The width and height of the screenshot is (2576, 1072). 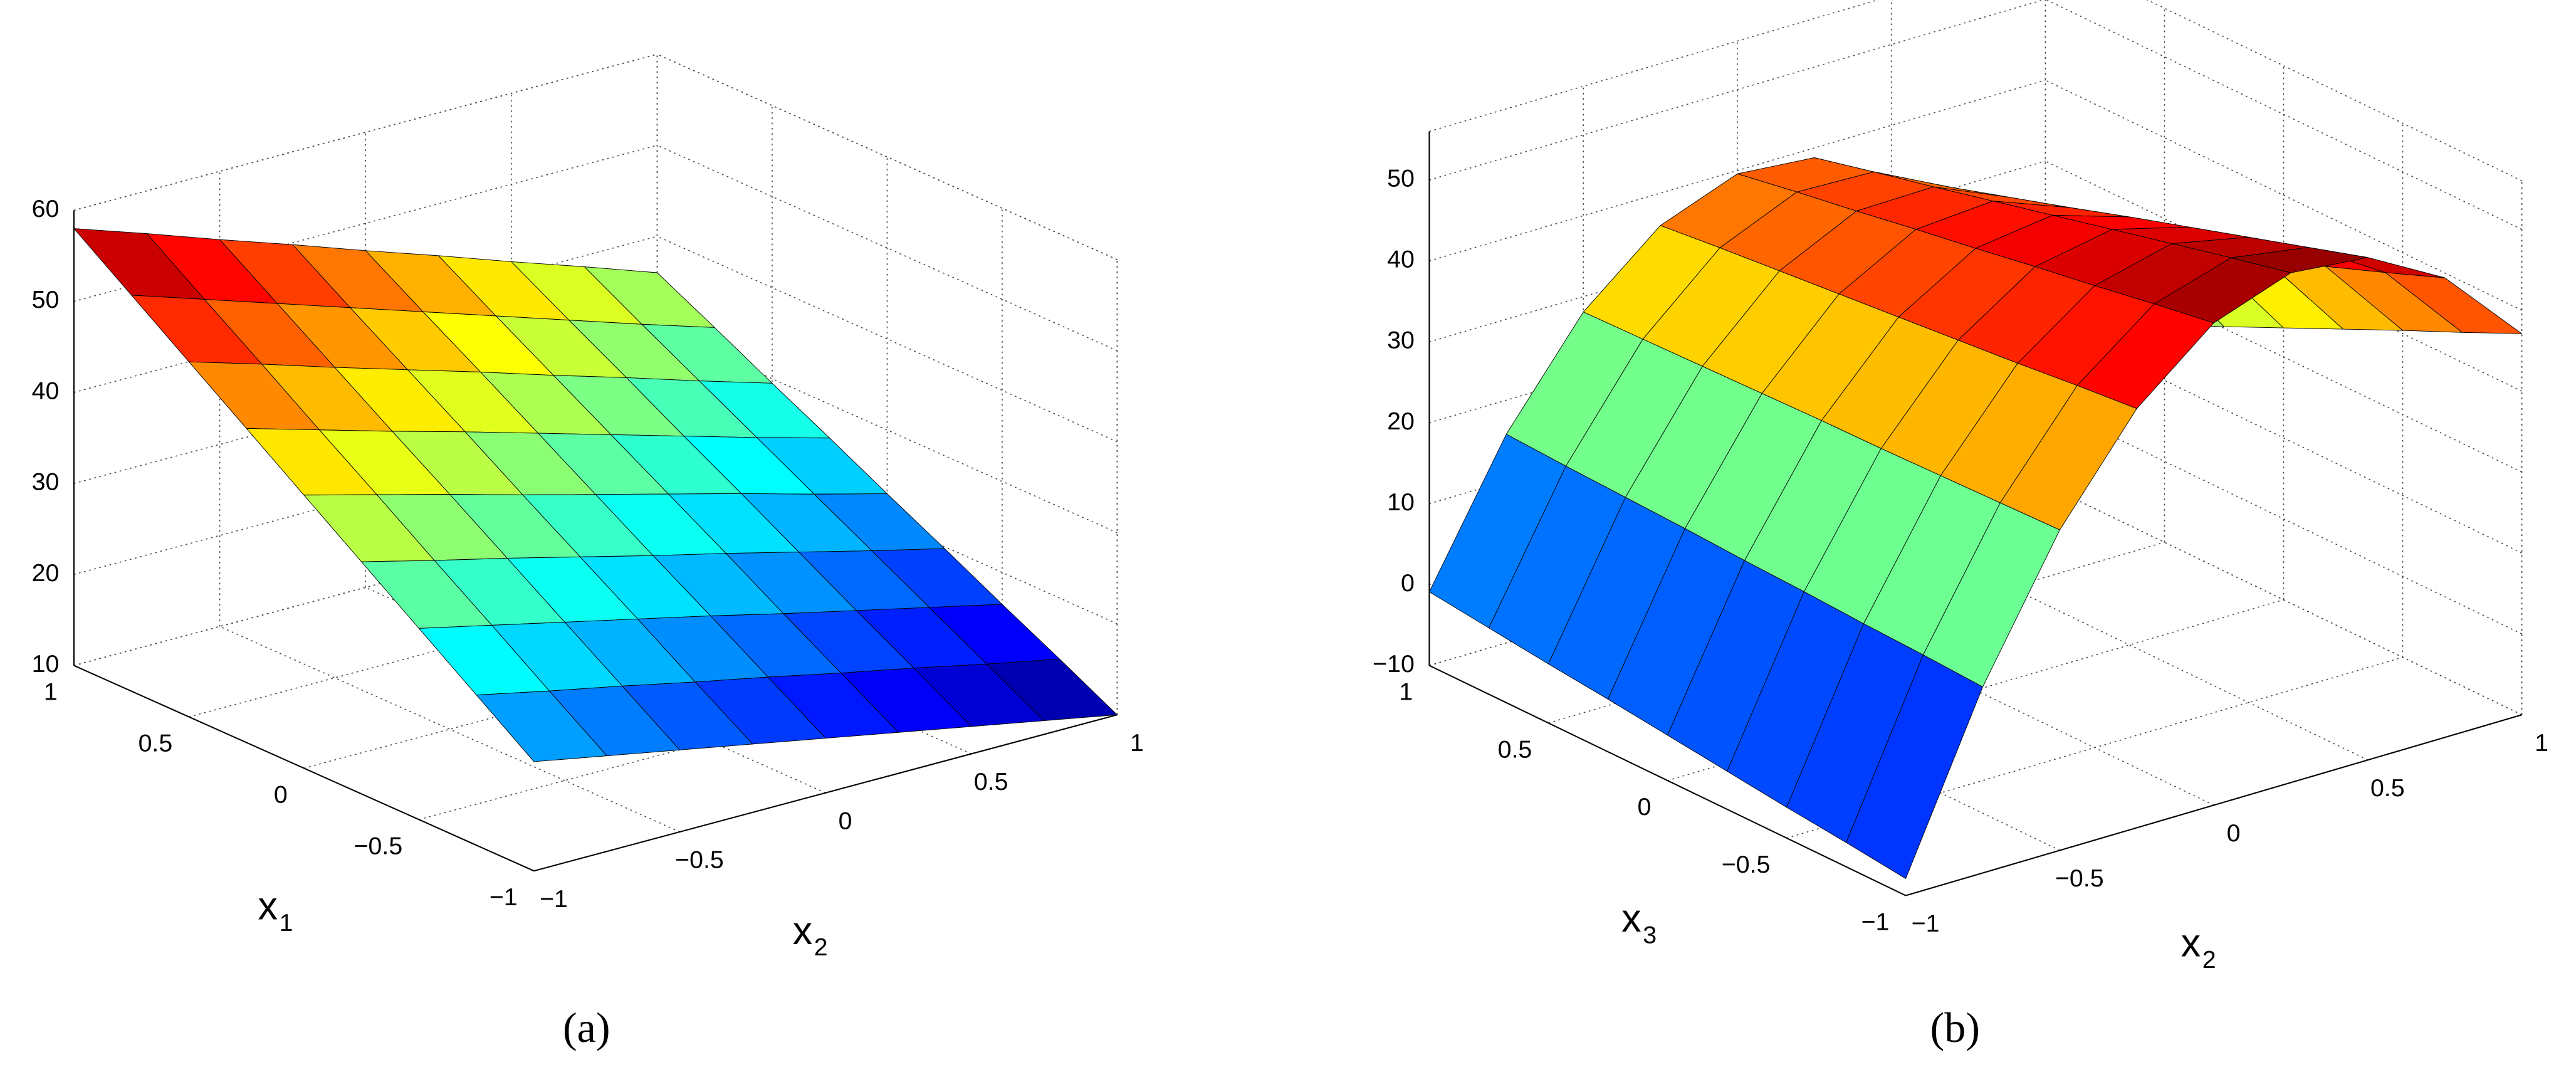 What do you see at coordinates (286, 923) in the screenshot?
I see `y-axis-label-sub: 1` at bounding box center [286, 923].